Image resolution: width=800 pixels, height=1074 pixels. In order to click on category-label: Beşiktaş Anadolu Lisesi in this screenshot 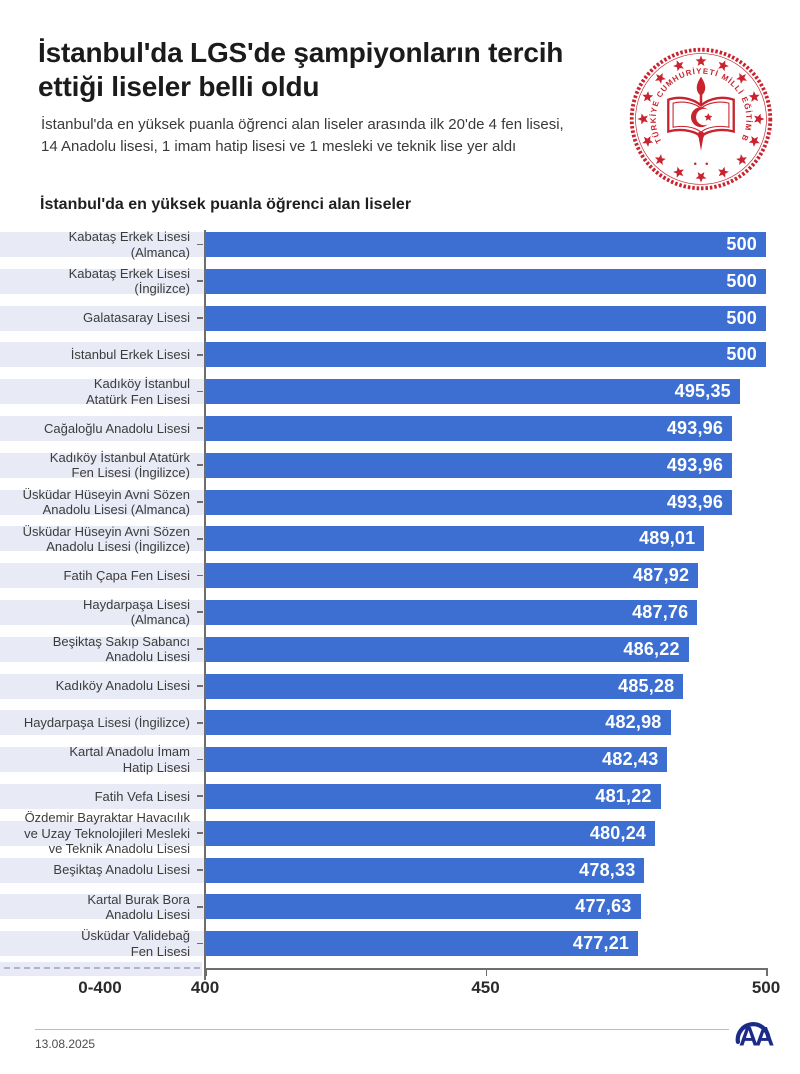, I will do `click(102, 870)`.